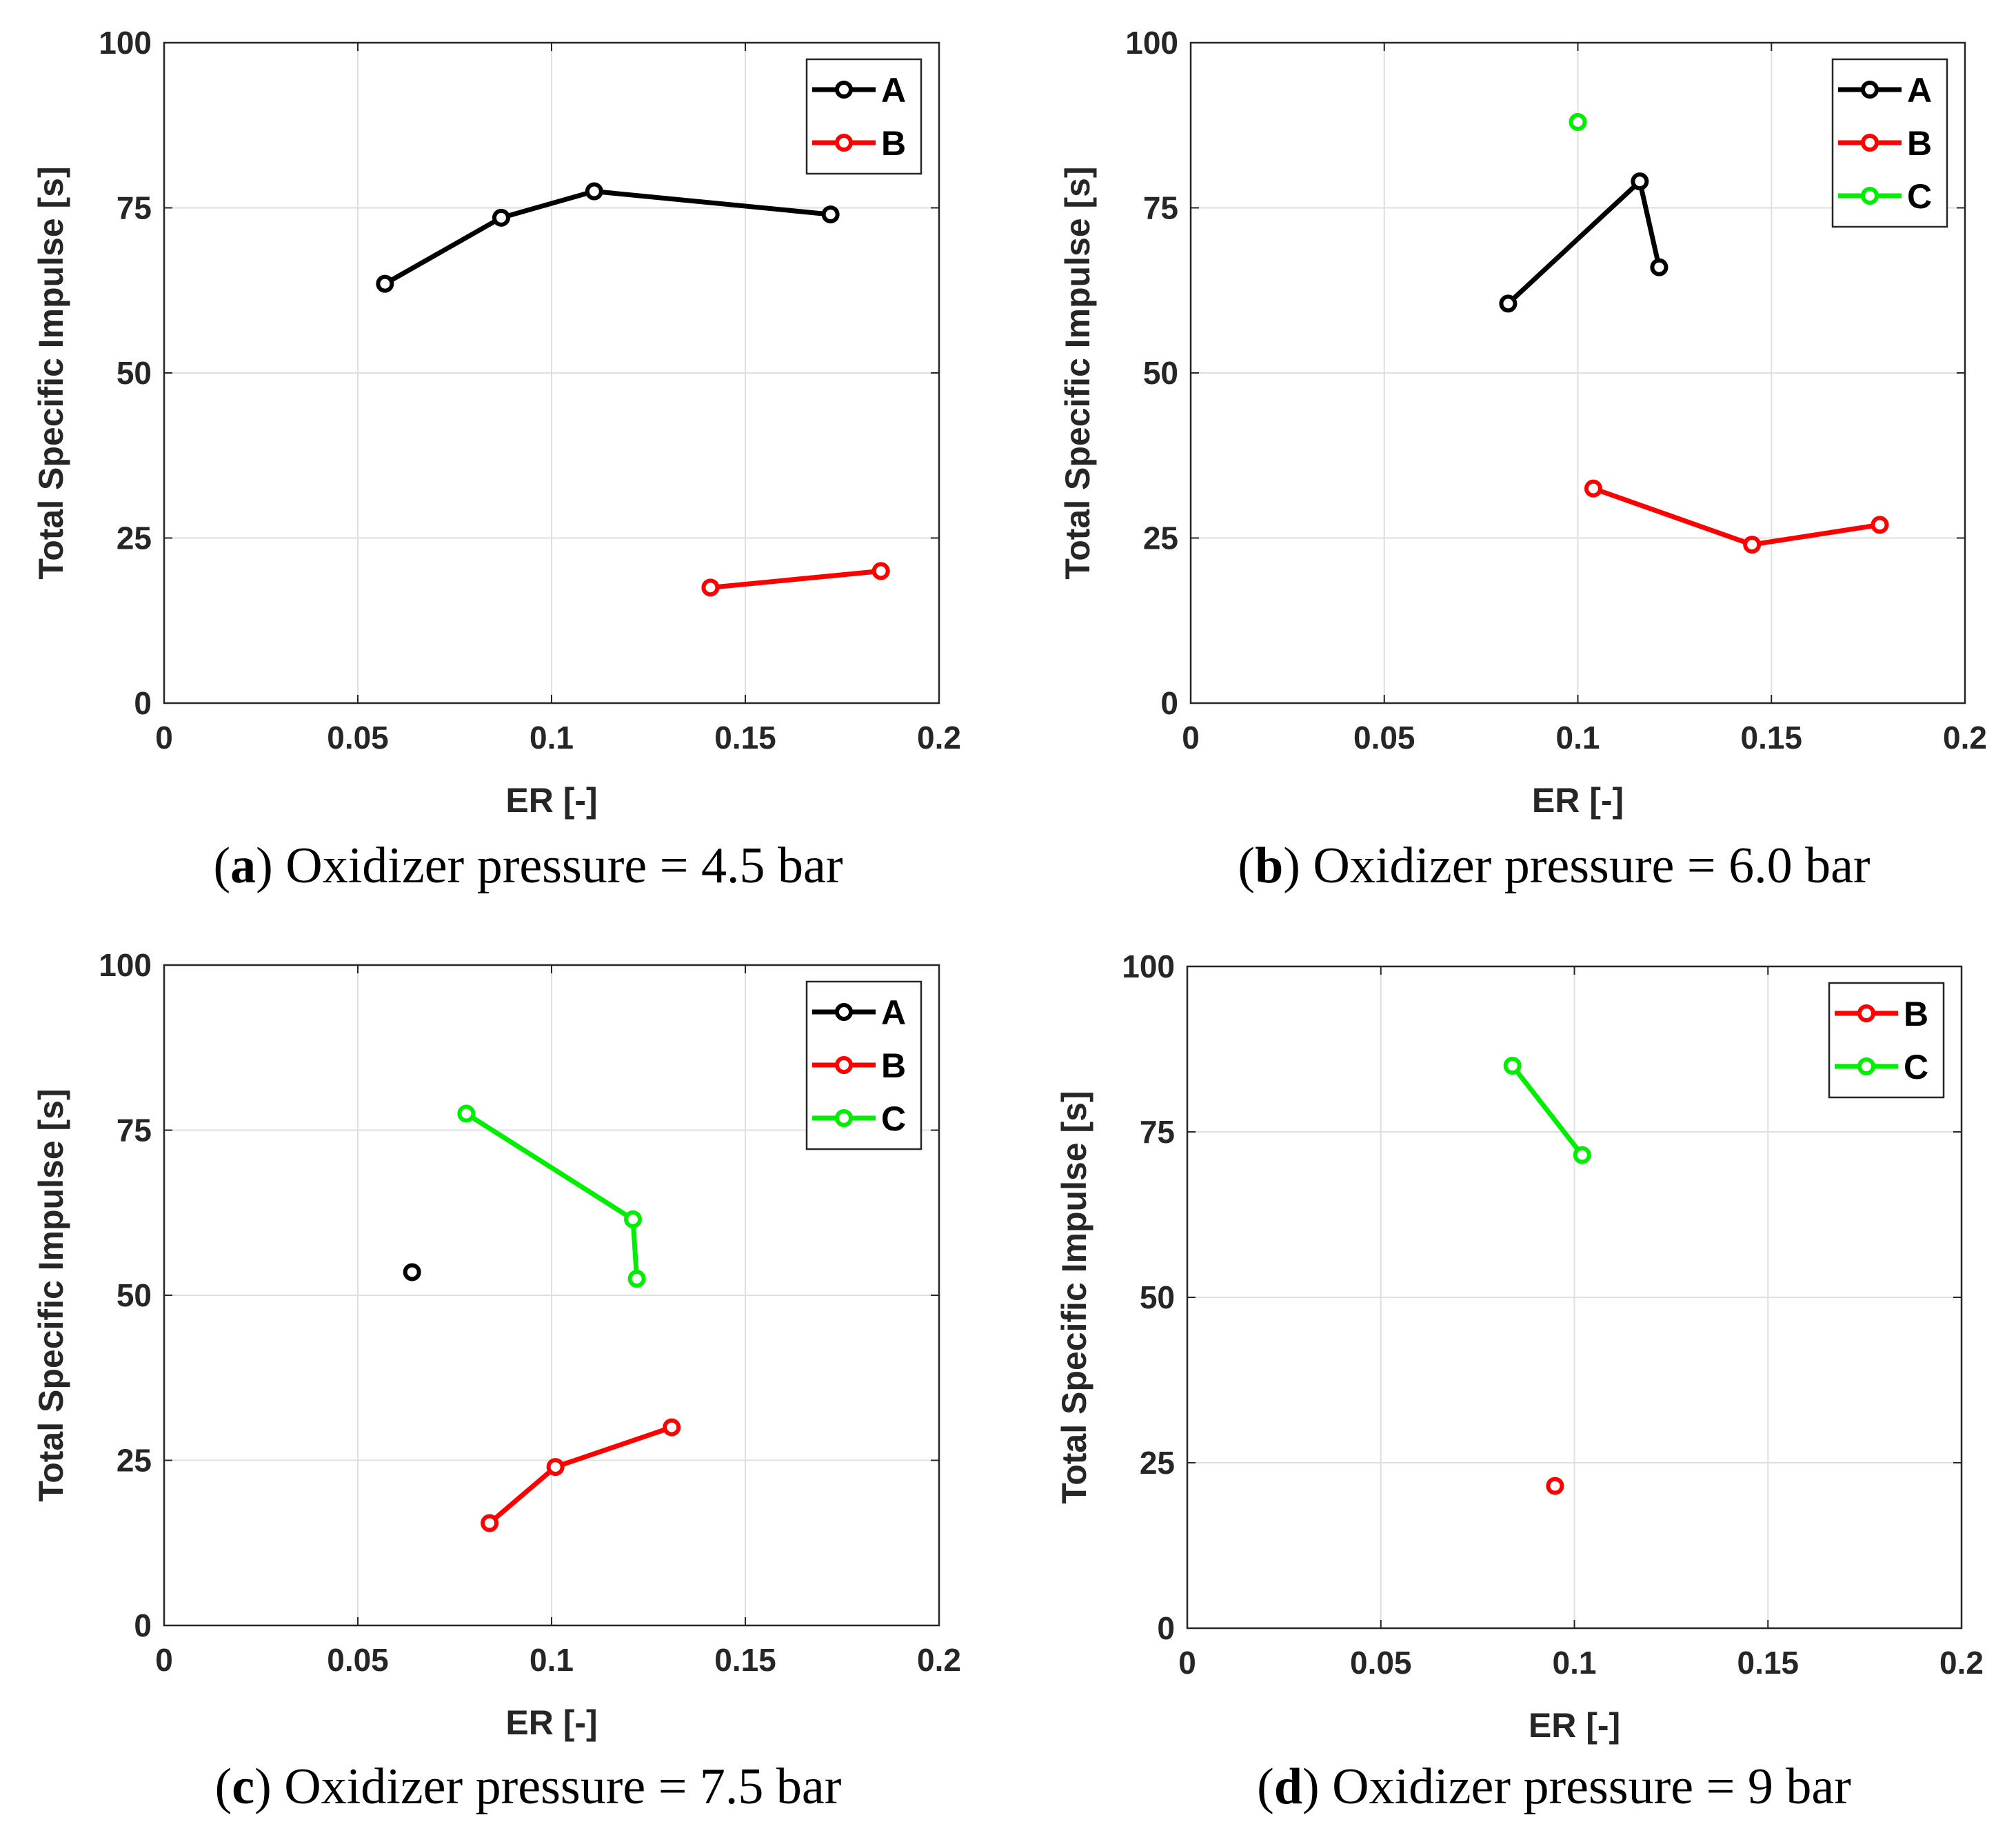 This screenshot has height=1835, width=2016. I want to click on series-line-B, so click(796, 579).